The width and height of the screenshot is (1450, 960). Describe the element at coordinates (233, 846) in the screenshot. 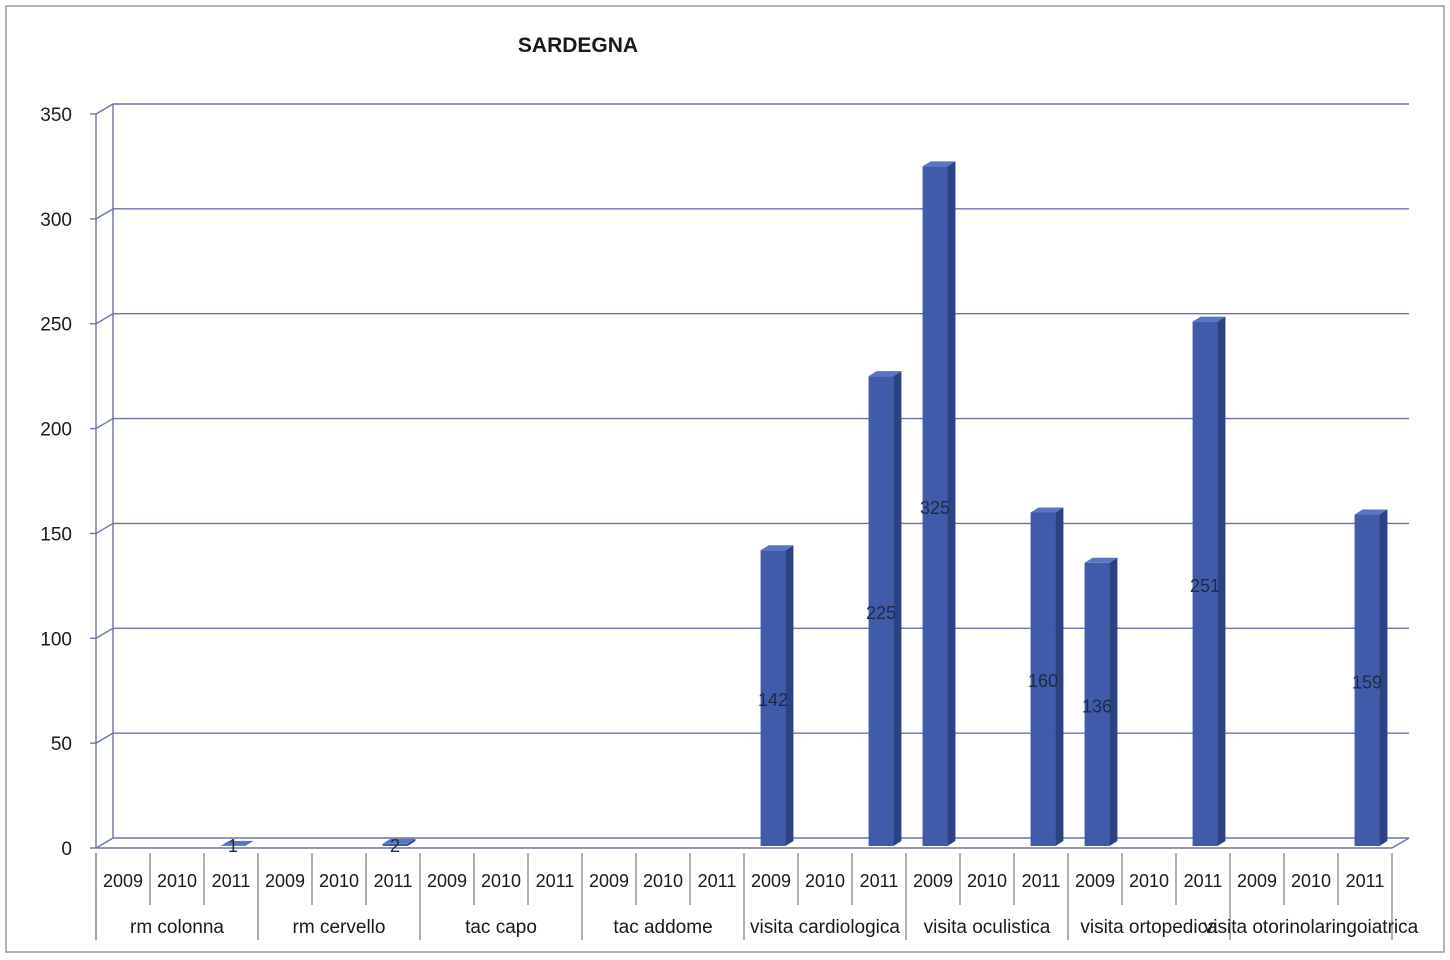

I see `data-label: 1` at that location.